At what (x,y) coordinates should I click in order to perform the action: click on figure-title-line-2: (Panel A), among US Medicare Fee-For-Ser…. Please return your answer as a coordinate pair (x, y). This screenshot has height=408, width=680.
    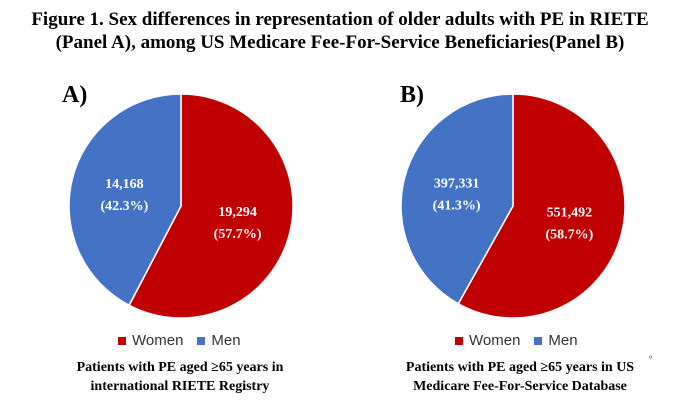
    Looking at the image, I should click on (340, 42).